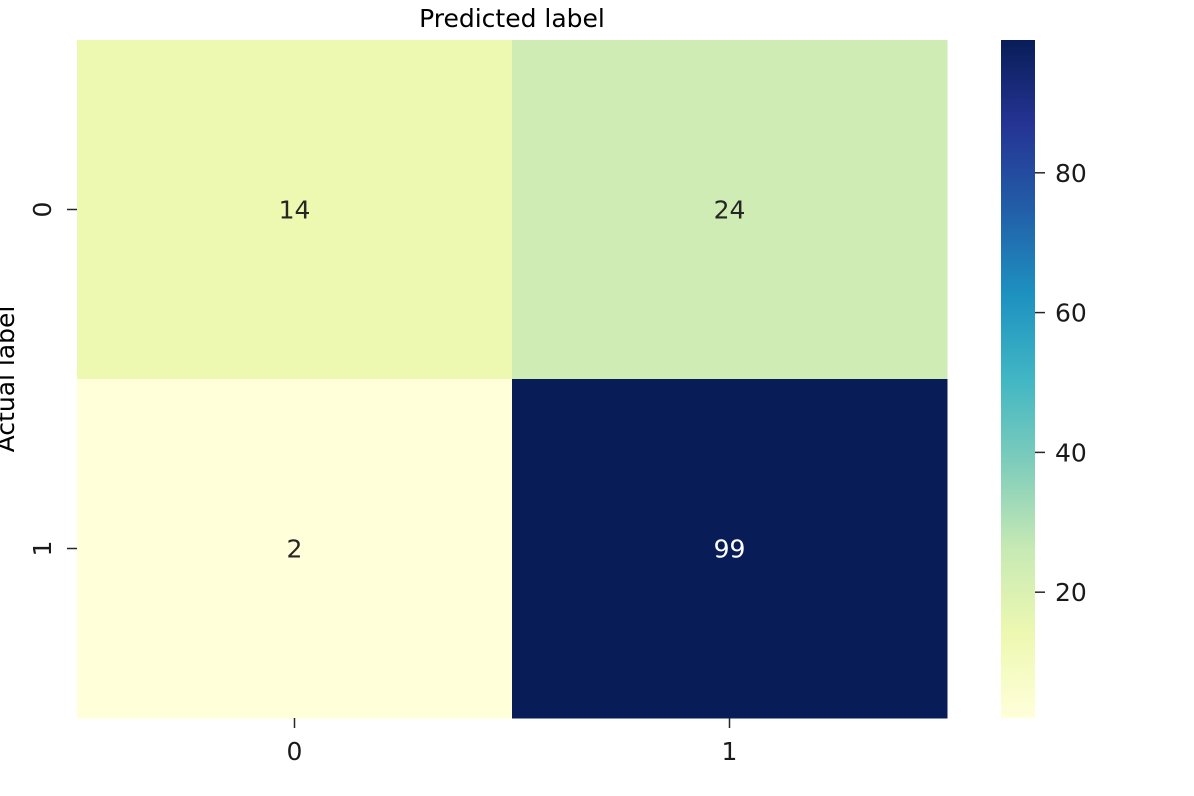 This screenshot has width=1194, height=796. I want to click on colorbar: 20 40 60 80, so click(1044, 379).